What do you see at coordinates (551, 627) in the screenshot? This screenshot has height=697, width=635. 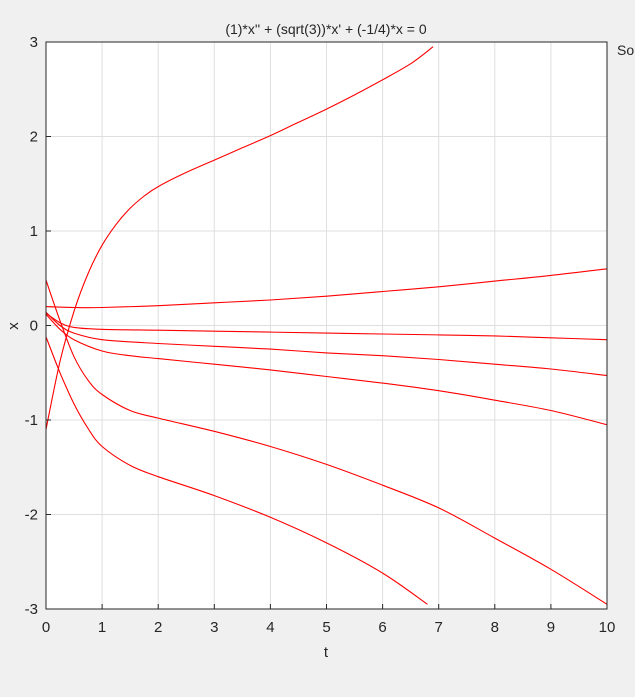 I see `x-tick-label: 9` at bounding box center [551, 627].